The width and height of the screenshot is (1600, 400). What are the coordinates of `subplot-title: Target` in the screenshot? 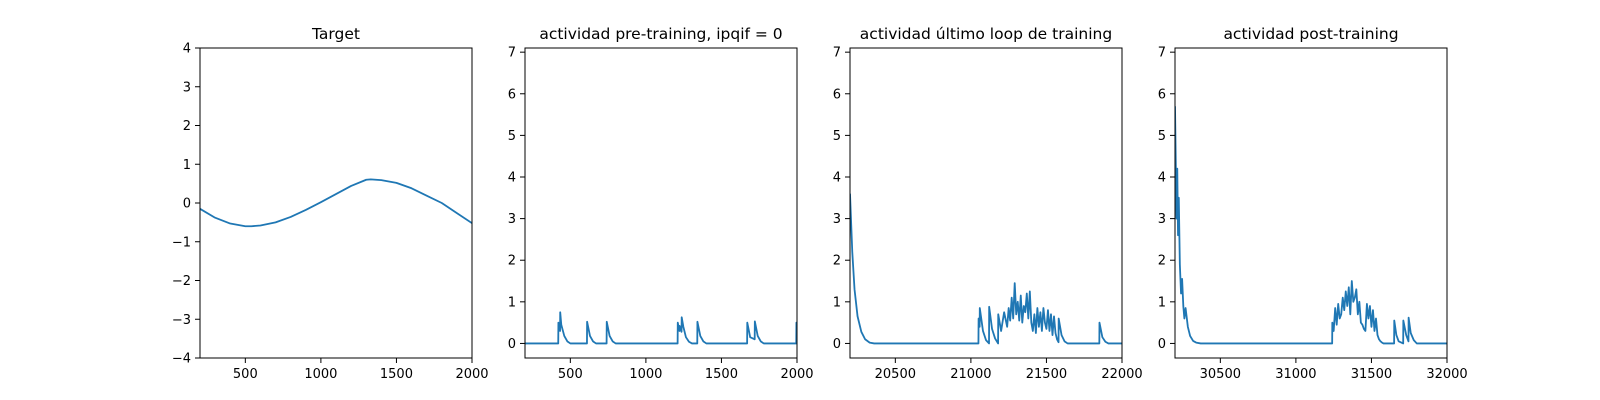 It's located at (335, 34).